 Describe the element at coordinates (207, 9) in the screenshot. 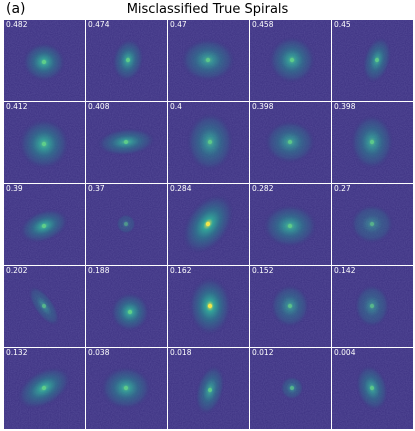

I see `figure-title: Misclassified True Spirals` at that location.